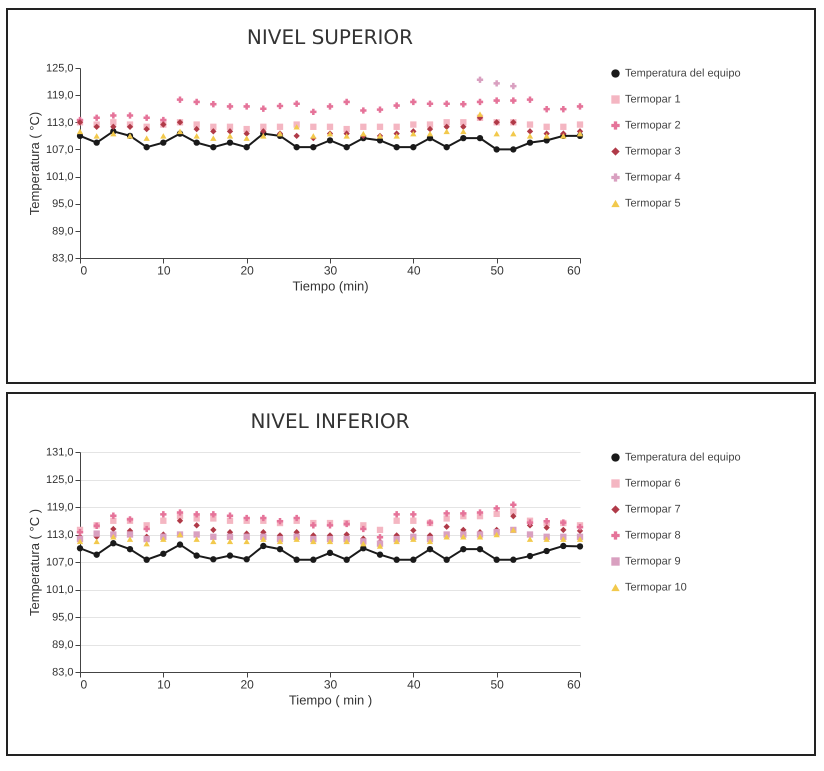  What do you see at coordinates (653, 126) in the screenshot?
I see `legend-label: Termopar 2` at bounding box center [653, 126].